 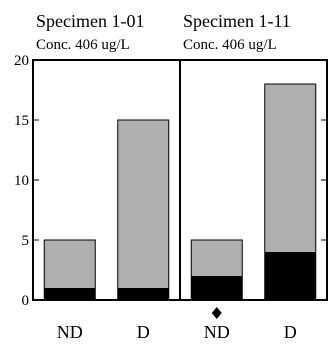 I want to click on panel-title: Specimen 1-11, so click(x=237, y=21).